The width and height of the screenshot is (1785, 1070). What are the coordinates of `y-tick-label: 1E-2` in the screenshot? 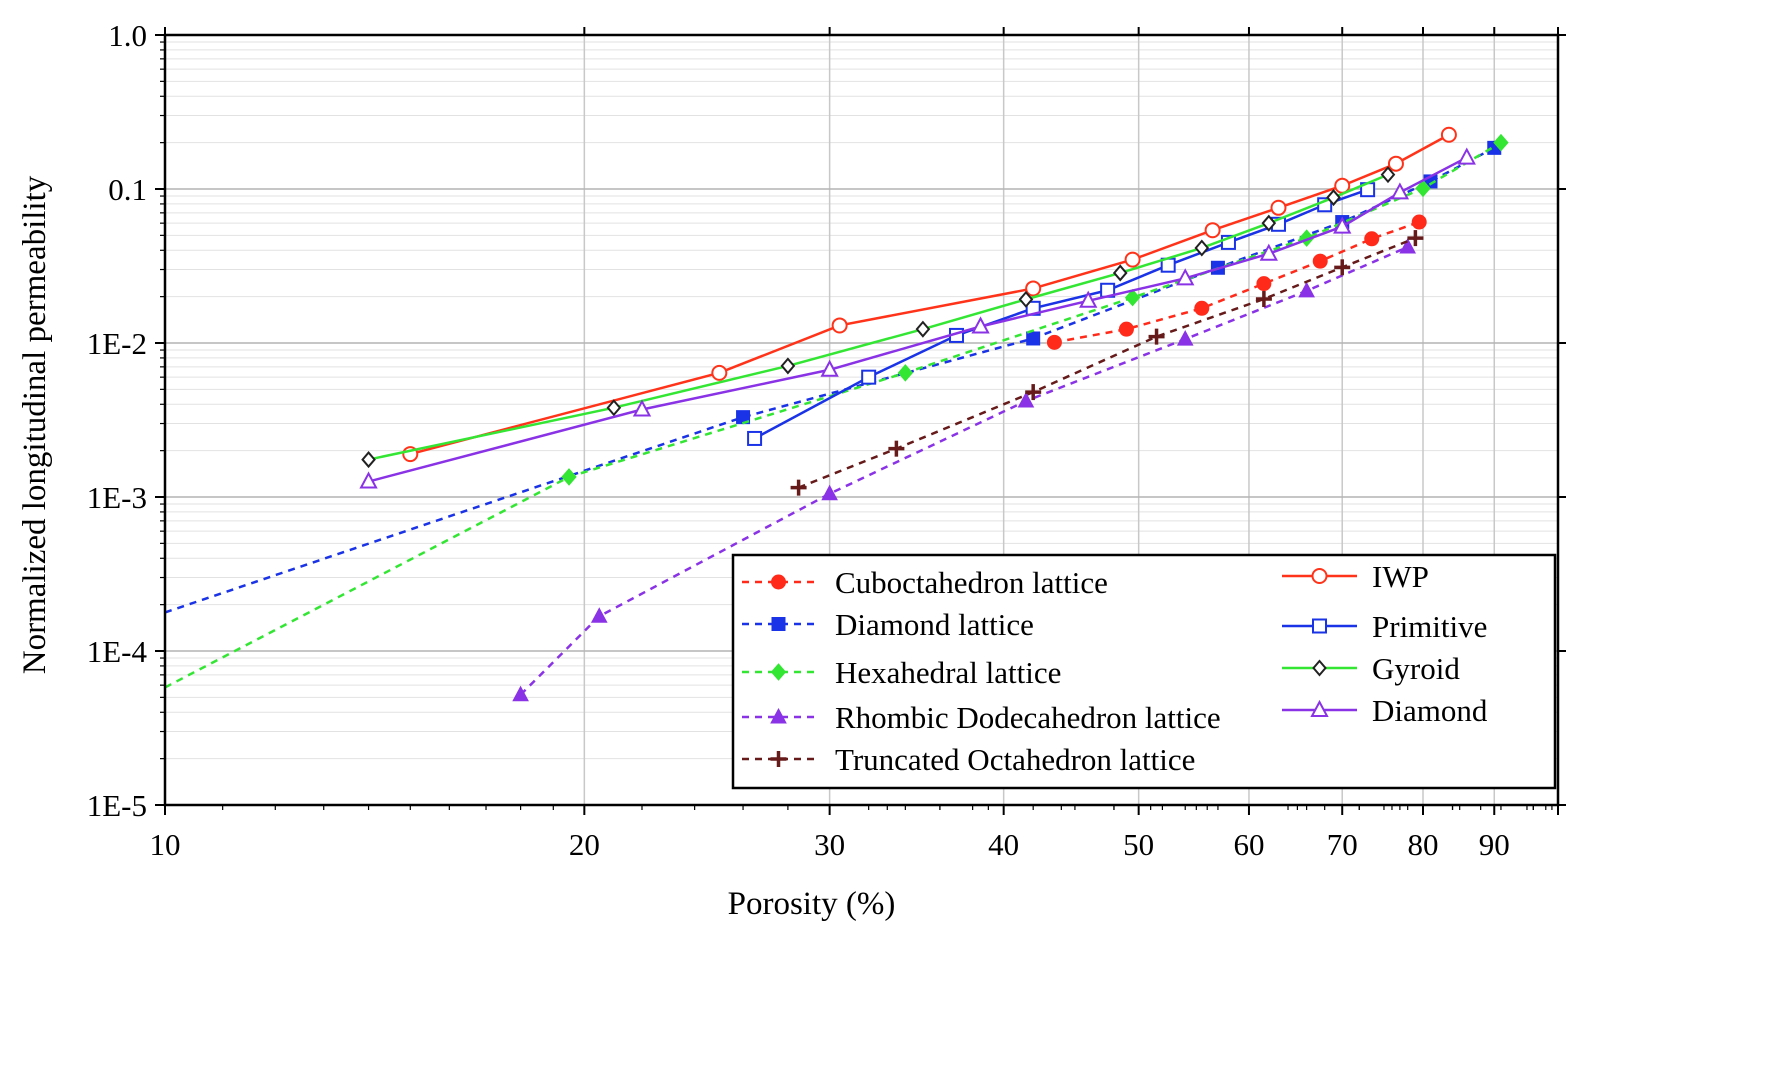 It's located at (117, 343).